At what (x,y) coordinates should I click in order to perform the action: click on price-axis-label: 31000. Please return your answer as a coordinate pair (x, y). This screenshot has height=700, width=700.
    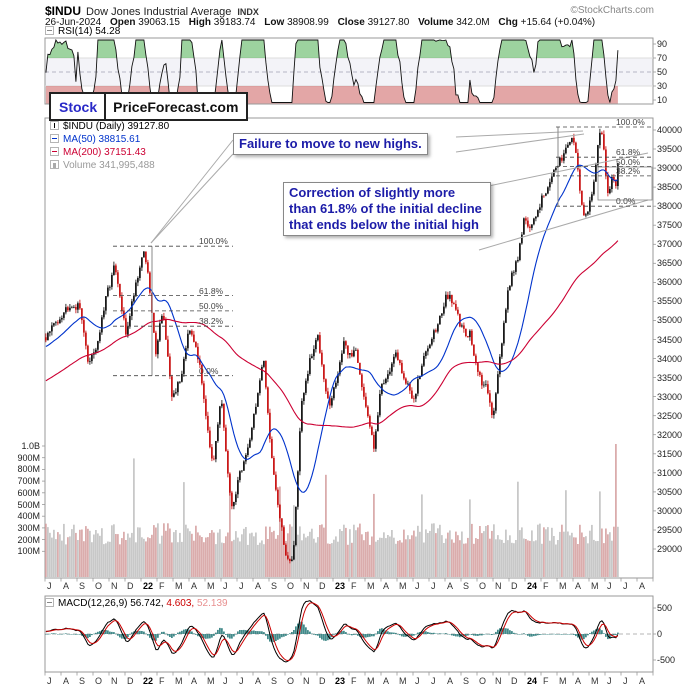
    Looking at the image, I should click on (670, 472).